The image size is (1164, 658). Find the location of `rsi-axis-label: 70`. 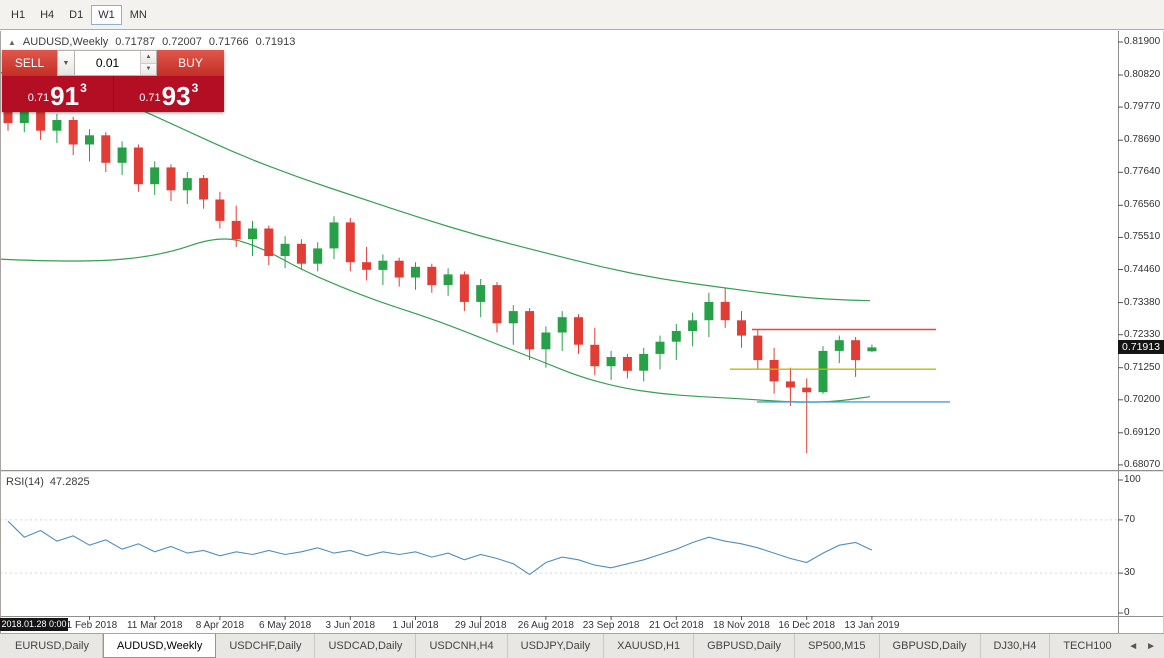

rsi-axis-label: 70 is located at coordinates (1130, 519).